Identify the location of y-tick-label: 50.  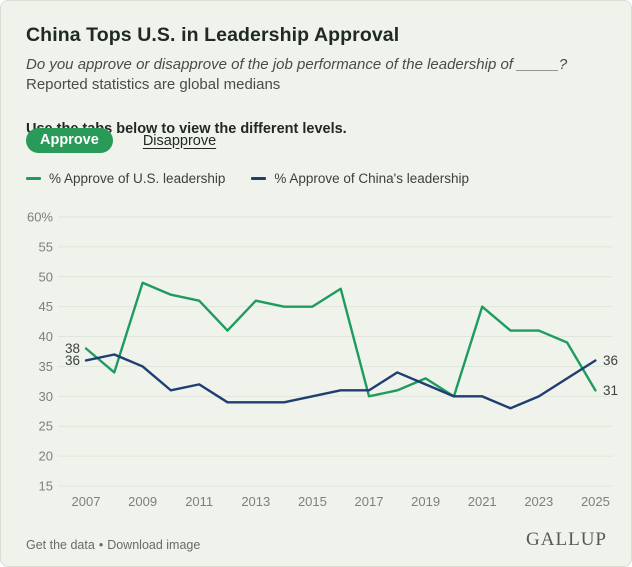
(46, 276).